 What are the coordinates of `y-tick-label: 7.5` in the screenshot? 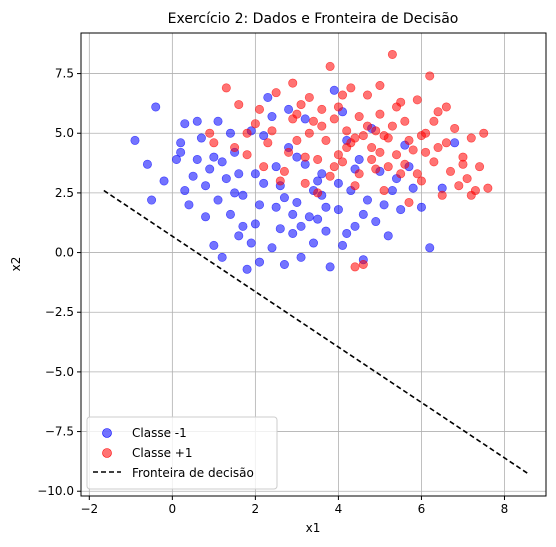 It's located at (64, 74).